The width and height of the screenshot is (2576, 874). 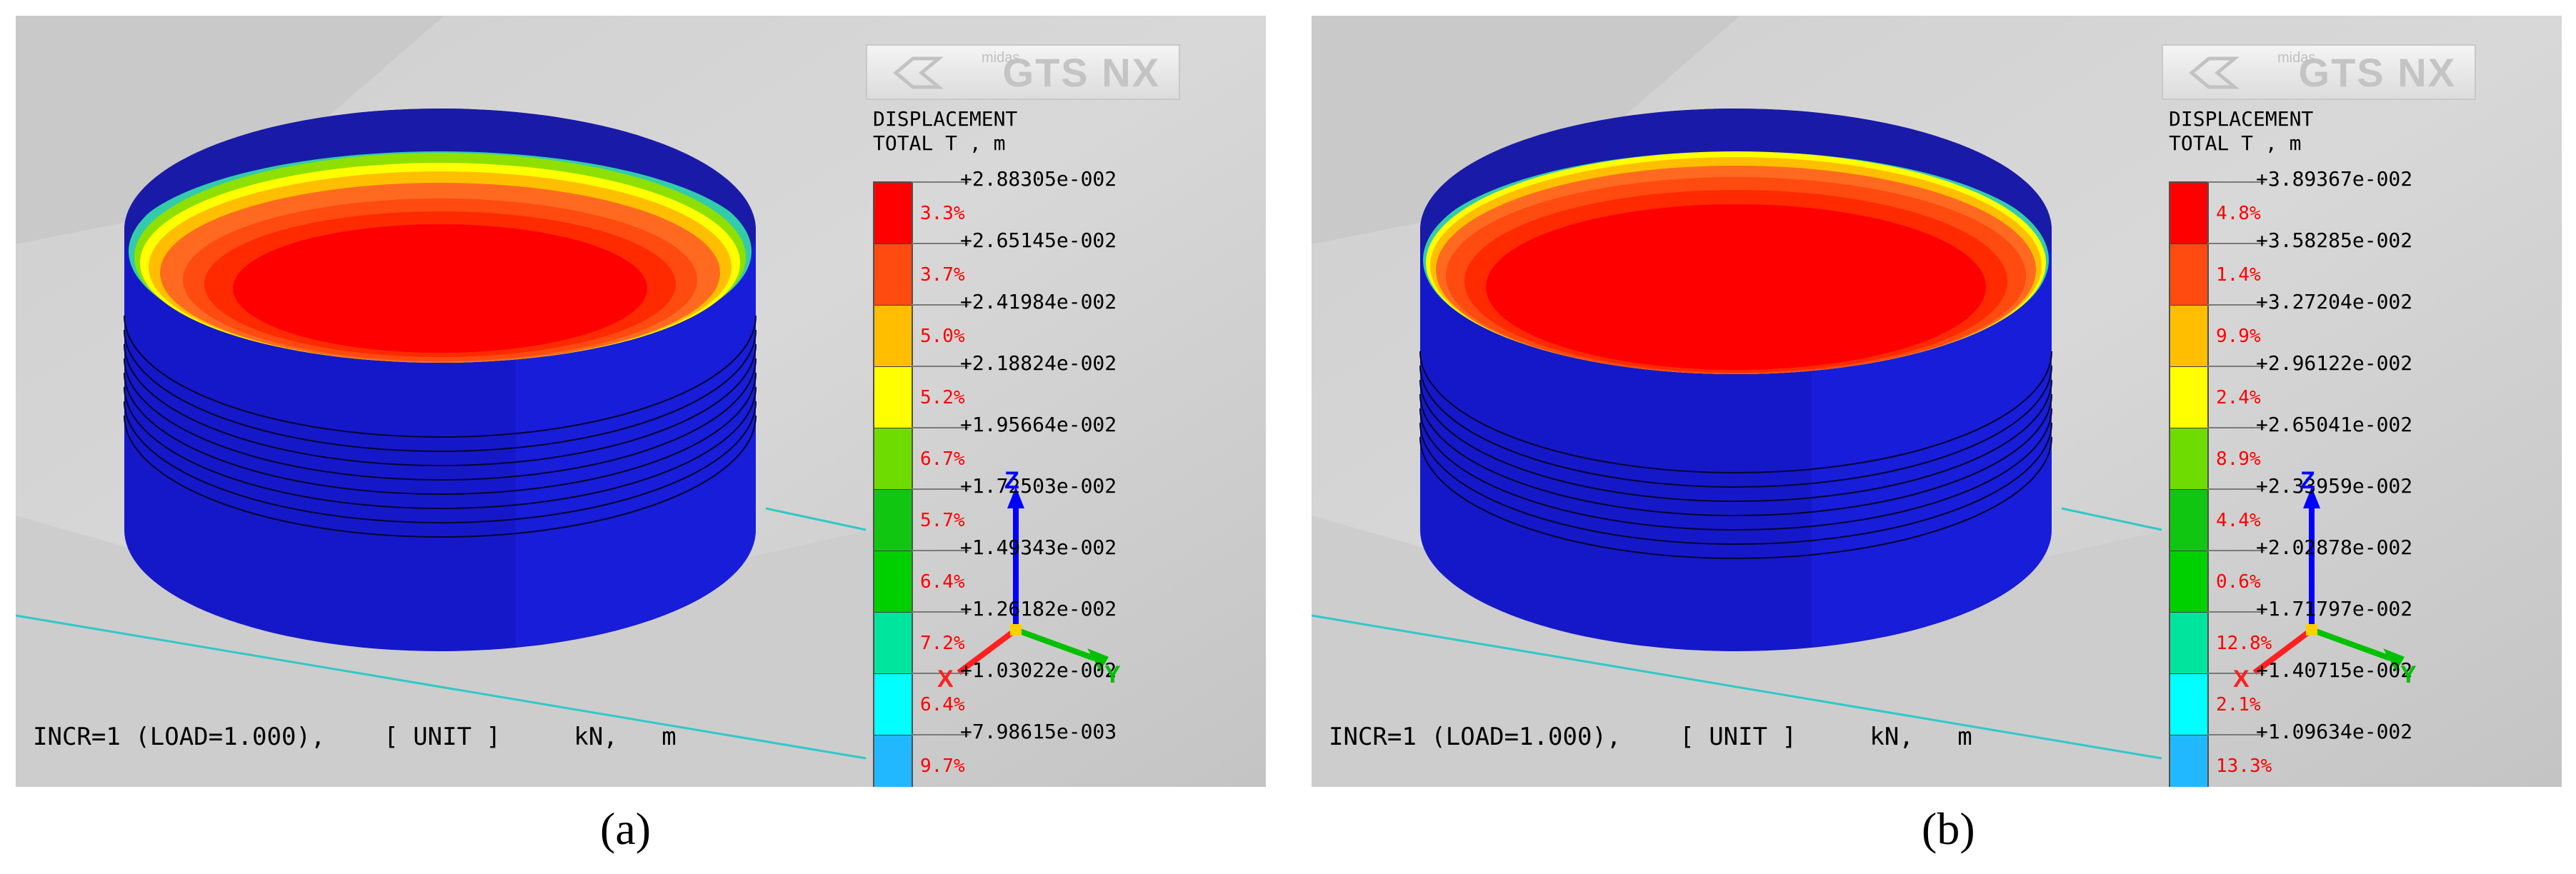 I want to click on legend-percent: 6.7%, so click(x=942, y=459).